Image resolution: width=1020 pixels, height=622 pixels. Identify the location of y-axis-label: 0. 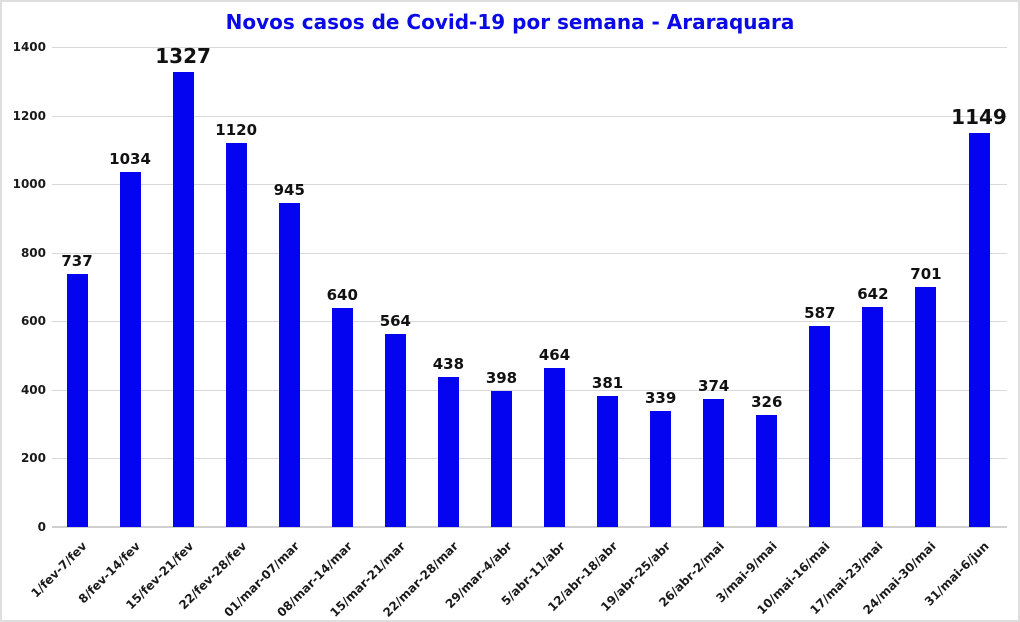
(41, 527).